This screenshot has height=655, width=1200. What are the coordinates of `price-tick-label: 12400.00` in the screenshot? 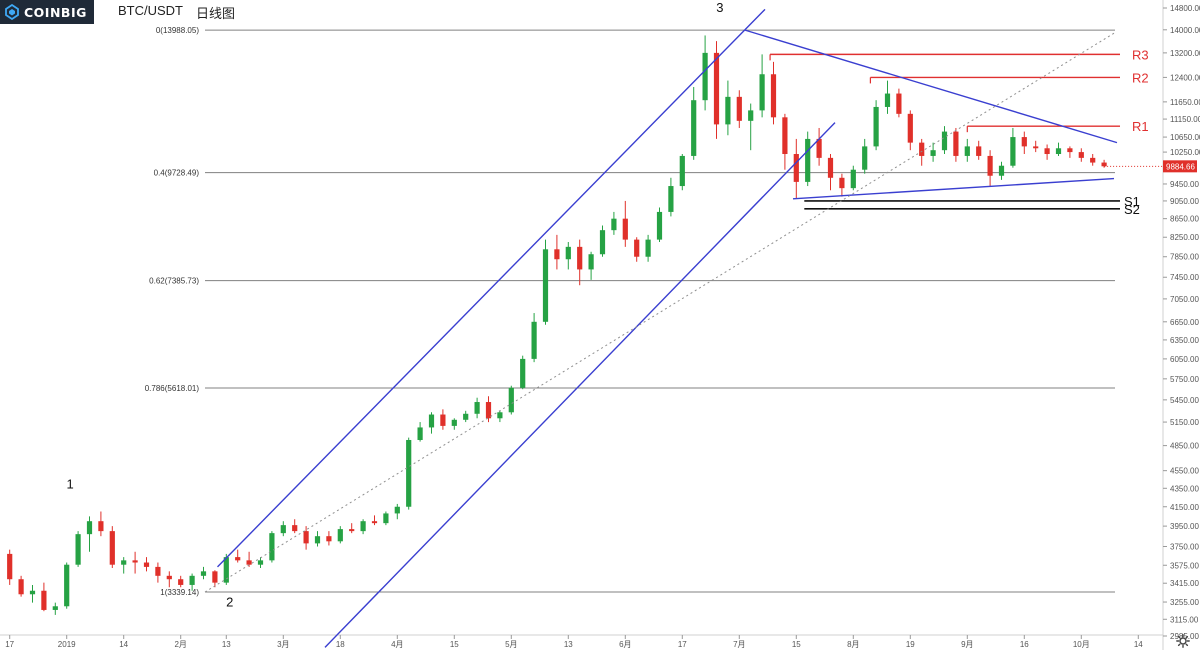 It's located at (1185, 77).